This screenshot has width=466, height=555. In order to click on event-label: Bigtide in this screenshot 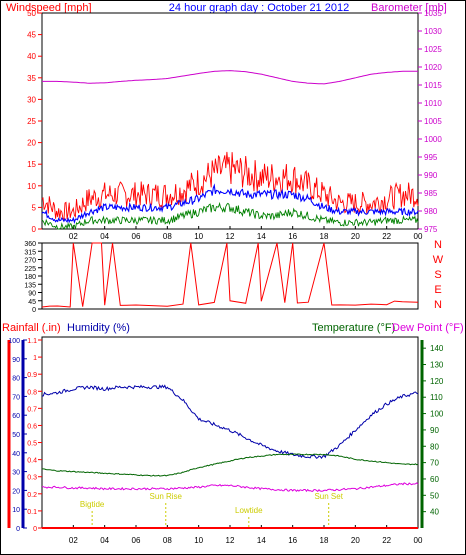, I will do `click(92, 504)`.